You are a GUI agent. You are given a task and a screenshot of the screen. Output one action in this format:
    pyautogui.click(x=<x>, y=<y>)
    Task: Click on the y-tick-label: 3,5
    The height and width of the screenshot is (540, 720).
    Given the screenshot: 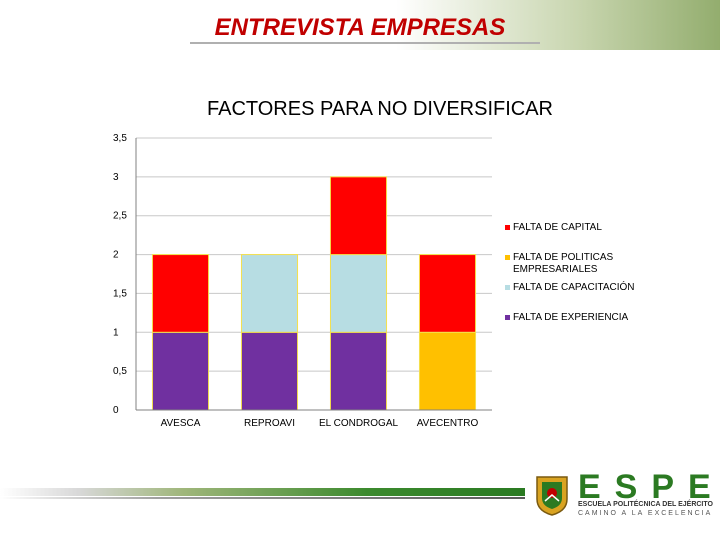 What is the action you would take?
    pyautogui.click(x=120, y=138)
    